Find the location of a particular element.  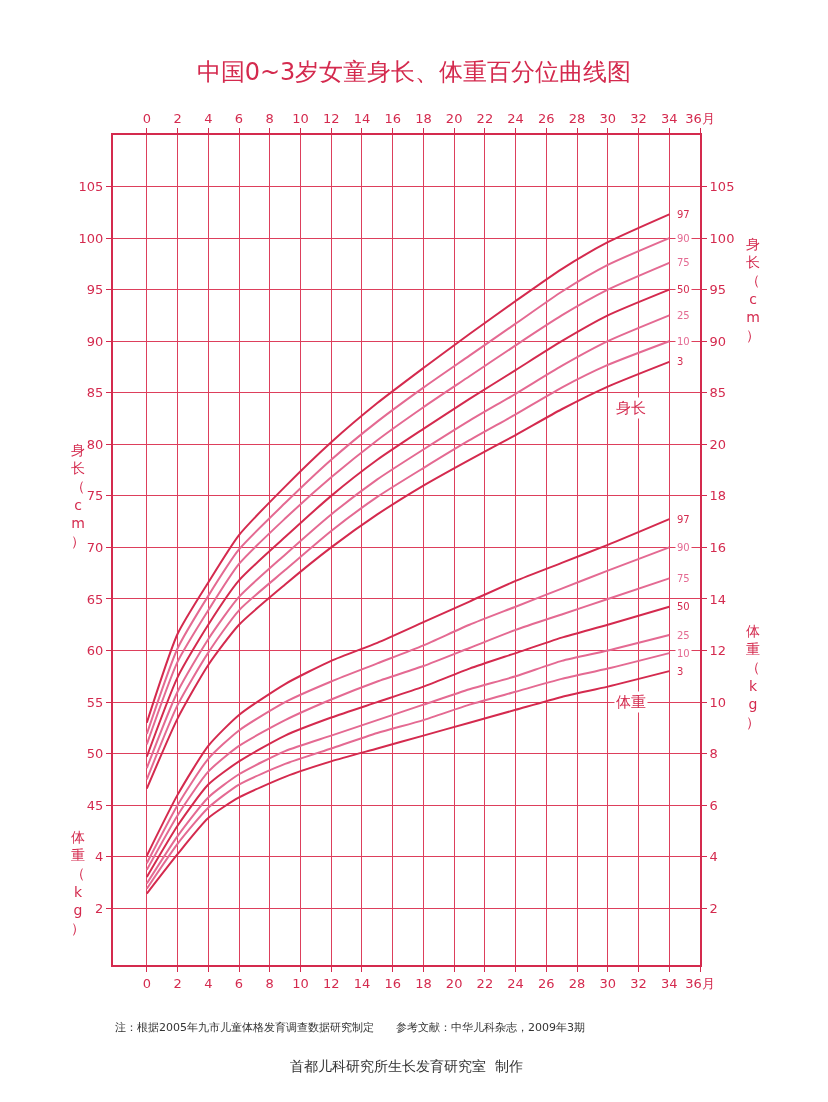

y2-tick-label: 18 is located at coordinates (718, 496).